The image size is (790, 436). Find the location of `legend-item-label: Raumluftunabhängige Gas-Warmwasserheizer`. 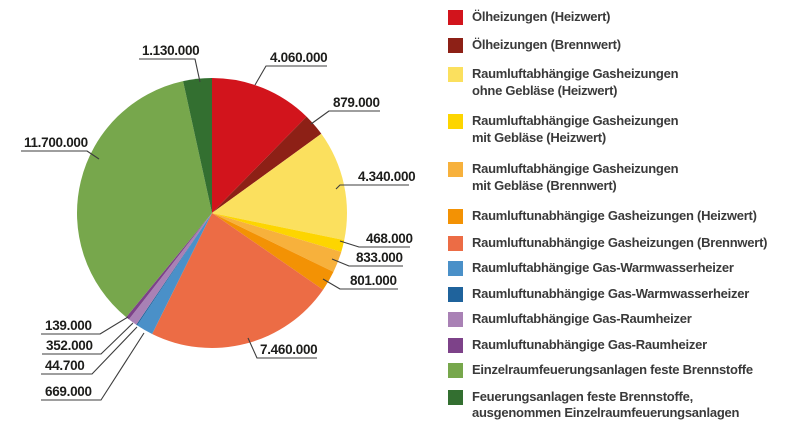

legend-item-label: Raumluftunabhängige Gas-Warmwasserheizer is located at coordinates (610, 294).